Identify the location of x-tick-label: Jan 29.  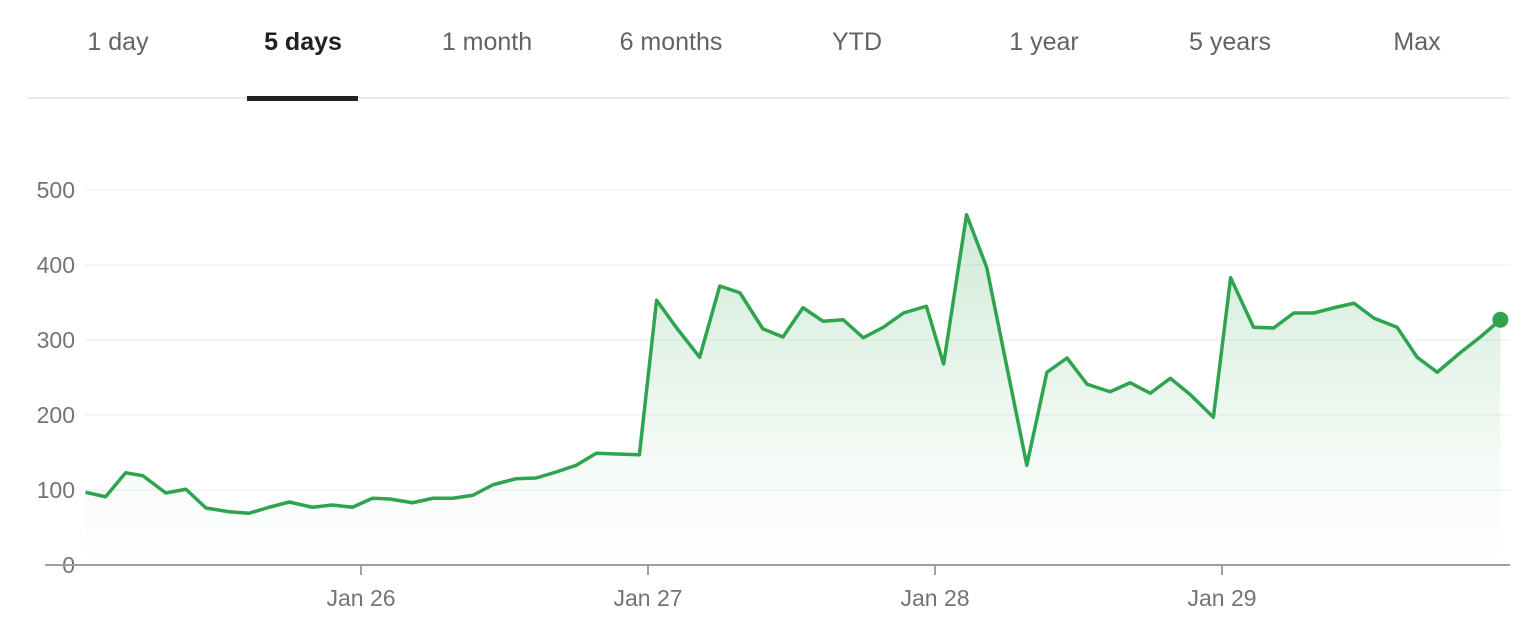
(1221, 598).